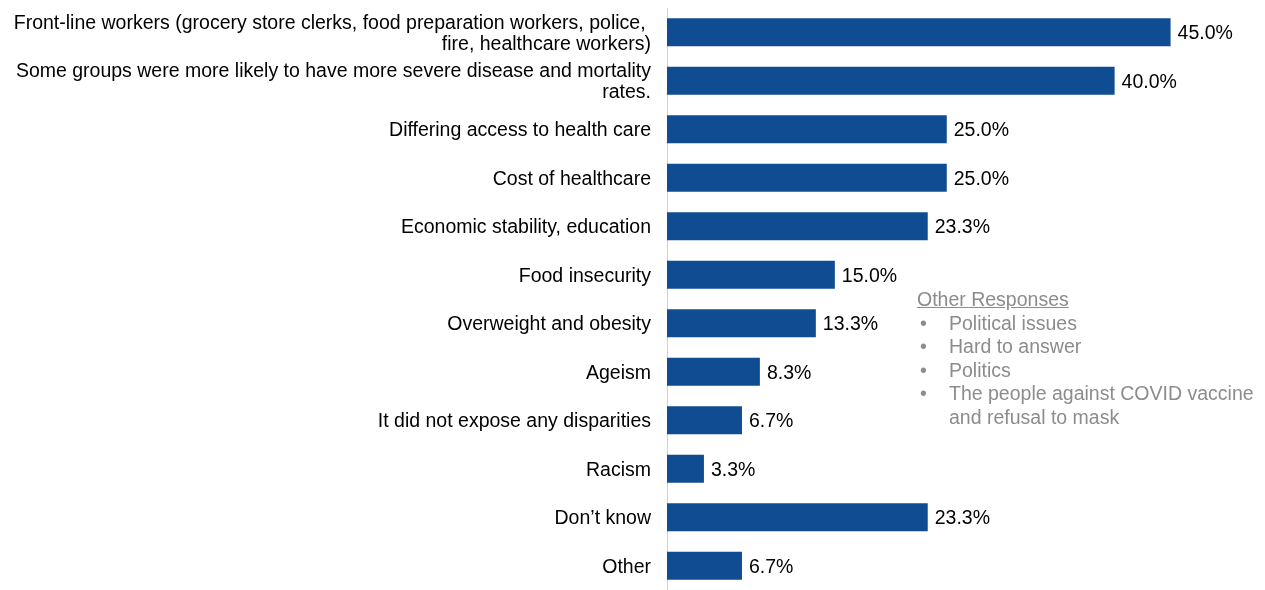 Image resolution: width=1265 pixels, height=590 pixels. I want to click on y-tick-label: Cost of healthcare, so click(571, 177).